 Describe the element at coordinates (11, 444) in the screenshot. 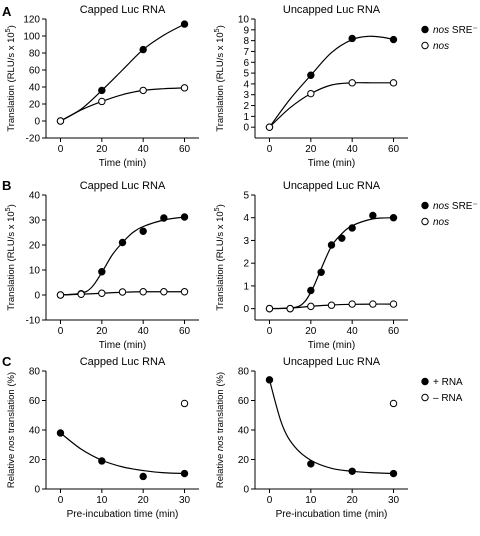

I see `y-label-italic: nos` at that location.